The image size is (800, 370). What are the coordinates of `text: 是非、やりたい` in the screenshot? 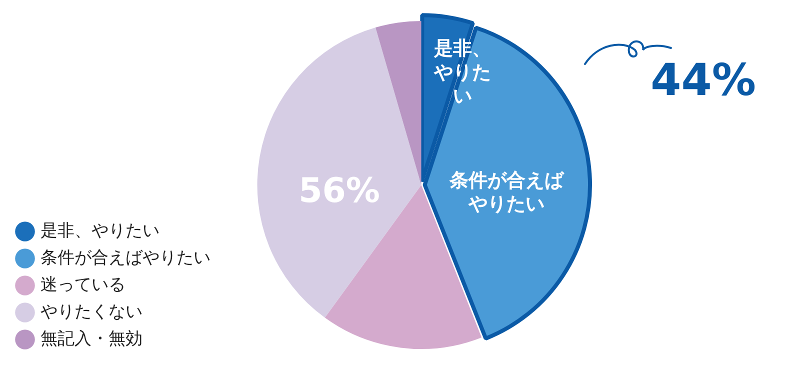 It's located at (461, 73).